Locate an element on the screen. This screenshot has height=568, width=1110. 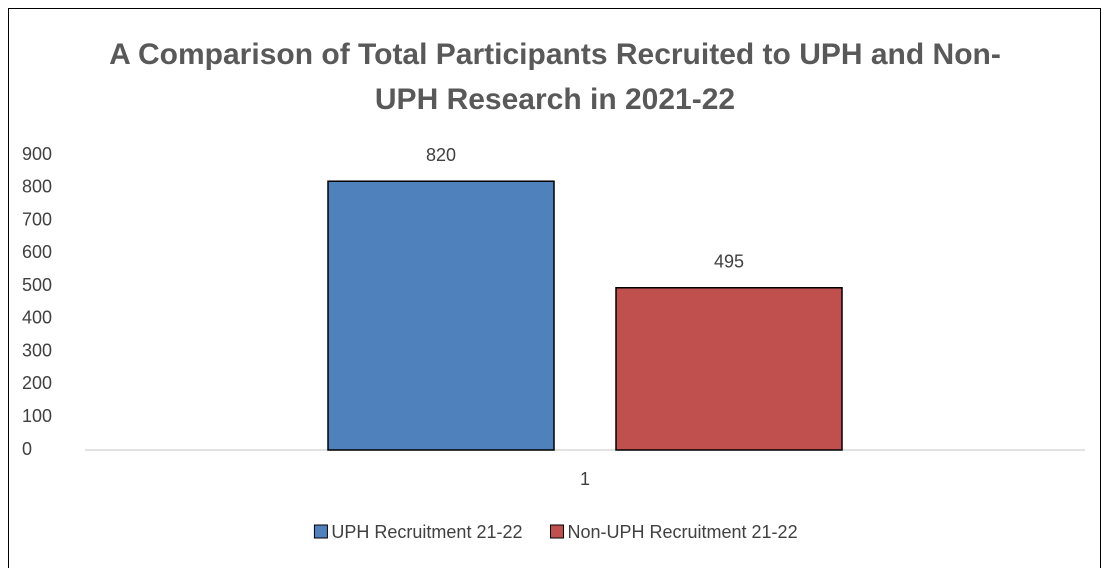
y-tick-label: 600 is located at coordinates (37, 252).